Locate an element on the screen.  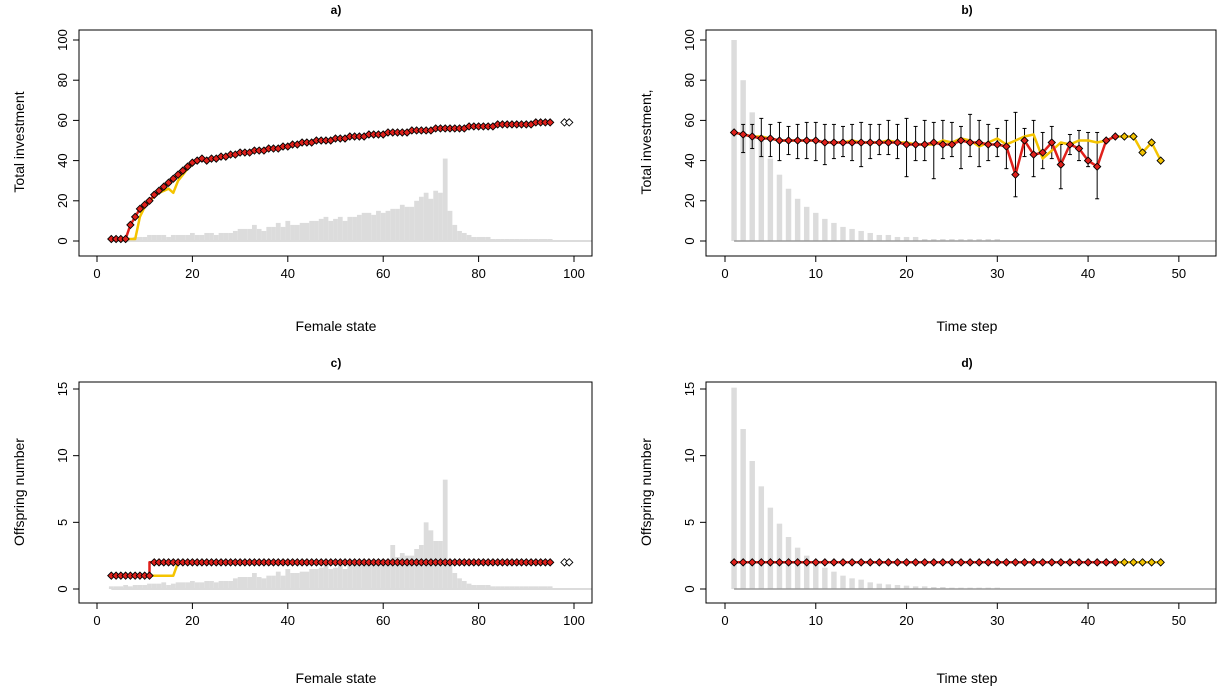
y-tick-label: 80 is located at coordinates (62, 80).